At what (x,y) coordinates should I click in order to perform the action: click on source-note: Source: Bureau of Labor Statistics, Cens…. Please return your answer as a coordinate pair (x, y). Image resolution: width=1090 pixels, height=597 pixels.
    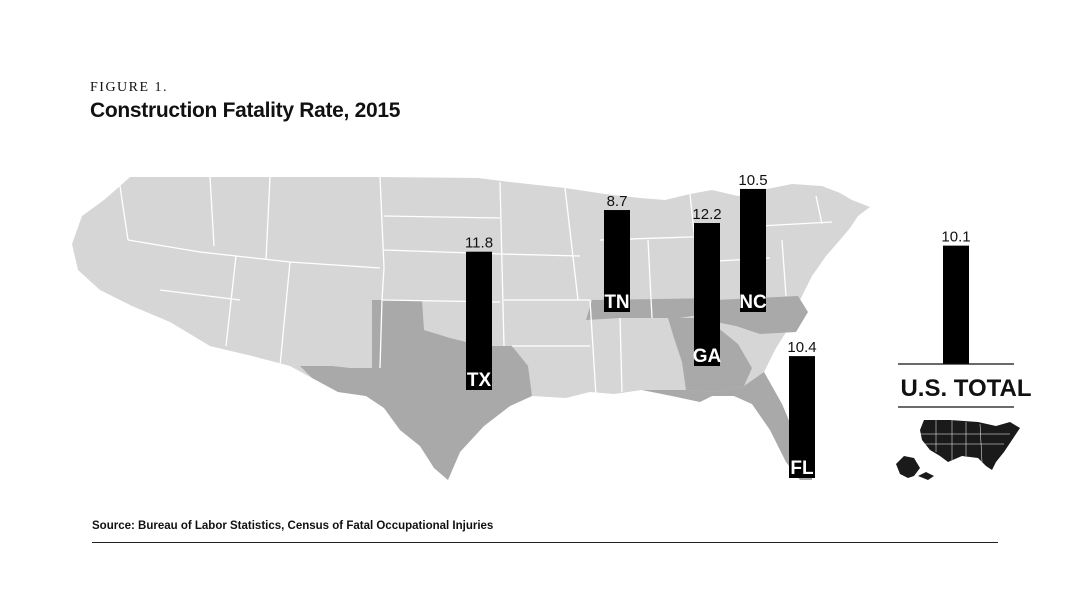
    Looking at the image, I should click on (293, 526).